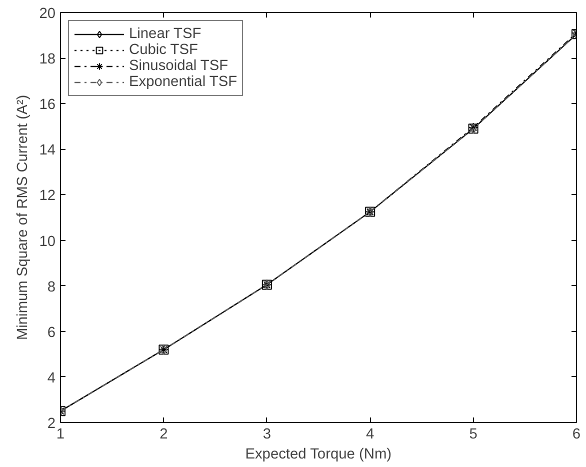  I want to click on legend-label: Cubic TSF, so click(163, 50).